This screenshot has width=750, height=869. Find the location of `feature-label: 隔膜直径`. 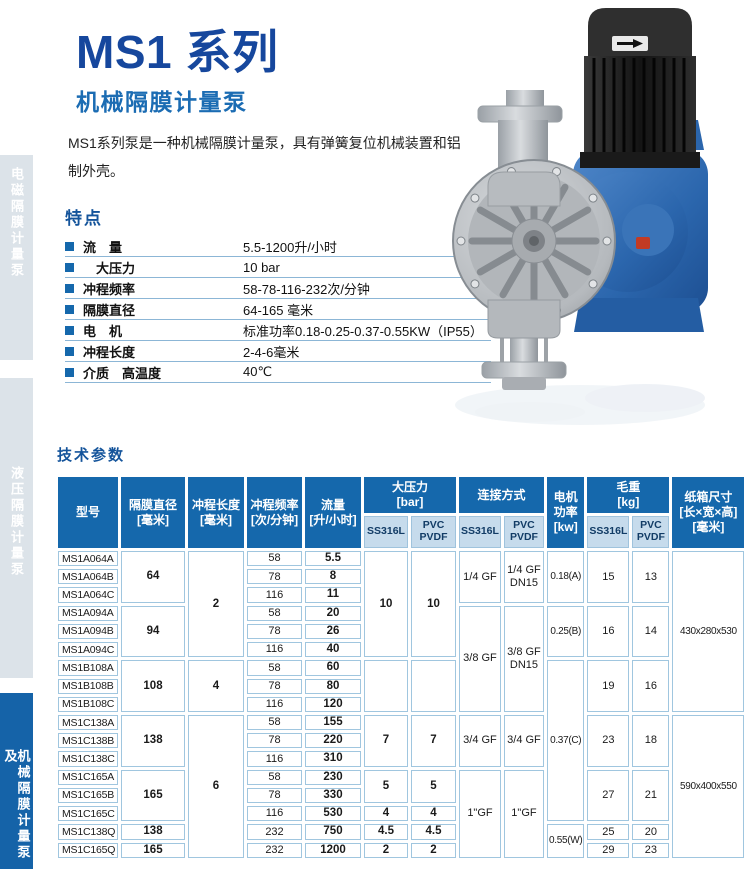

feature-label: 隔膜直径 is located at coordinates (109, 310).